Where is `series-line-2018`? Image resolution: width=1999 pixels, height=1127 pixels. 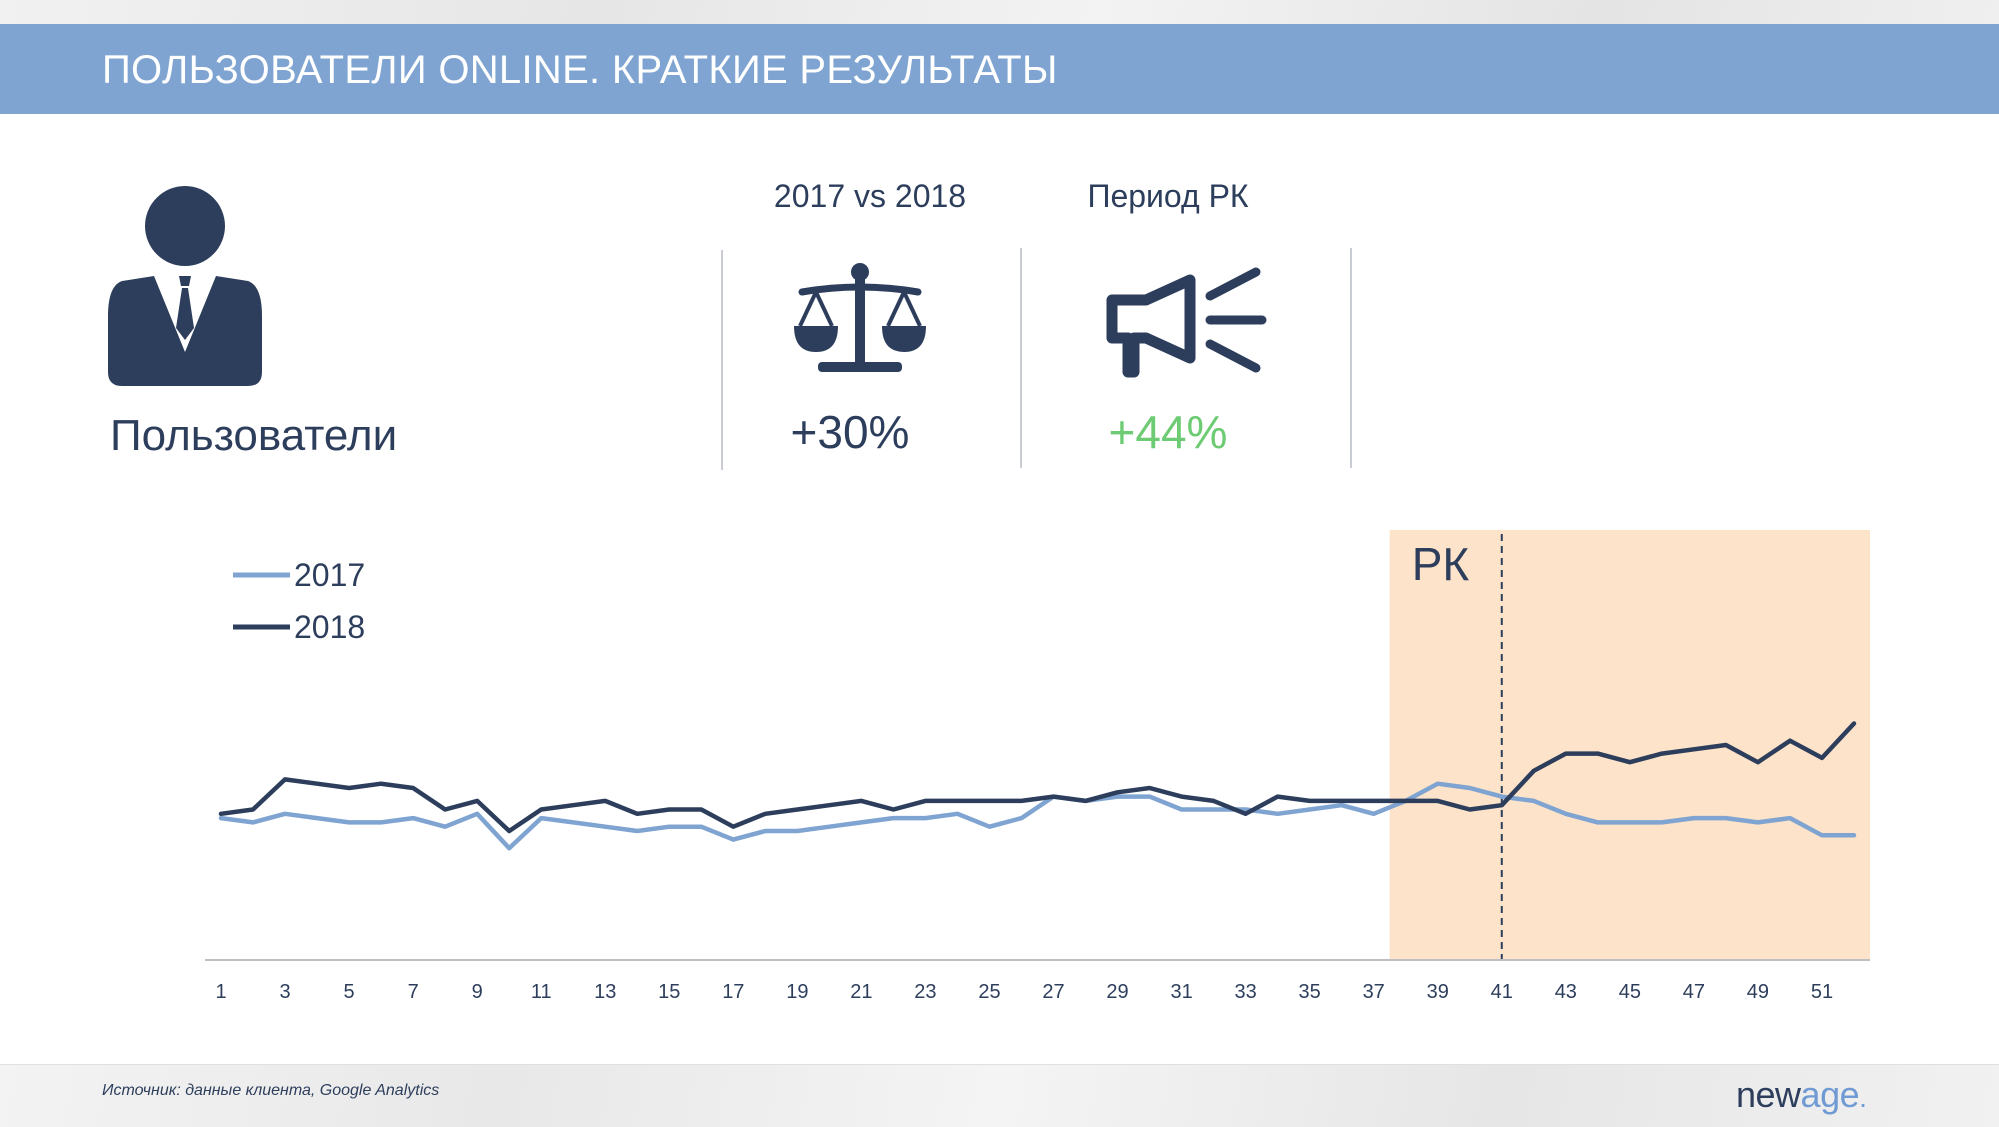
series-line-2018 is located at coordinates (1037, 777).